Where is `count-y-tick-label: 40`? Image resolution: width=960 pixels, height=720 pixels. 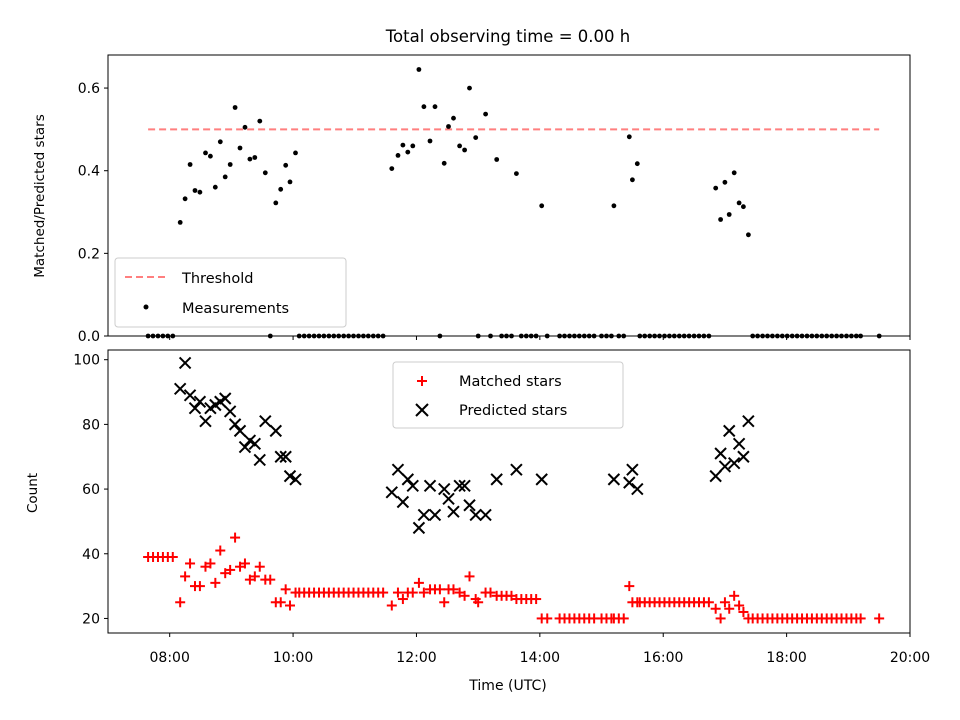 count-y-tick-label: 40 is located at coordinates (91, 555).